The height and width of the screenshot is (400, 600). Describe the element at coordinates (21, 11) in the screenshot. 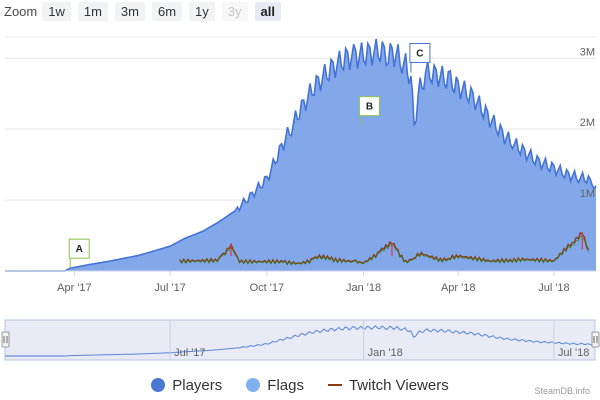

I see `zoom-label: Zoom` at that location.